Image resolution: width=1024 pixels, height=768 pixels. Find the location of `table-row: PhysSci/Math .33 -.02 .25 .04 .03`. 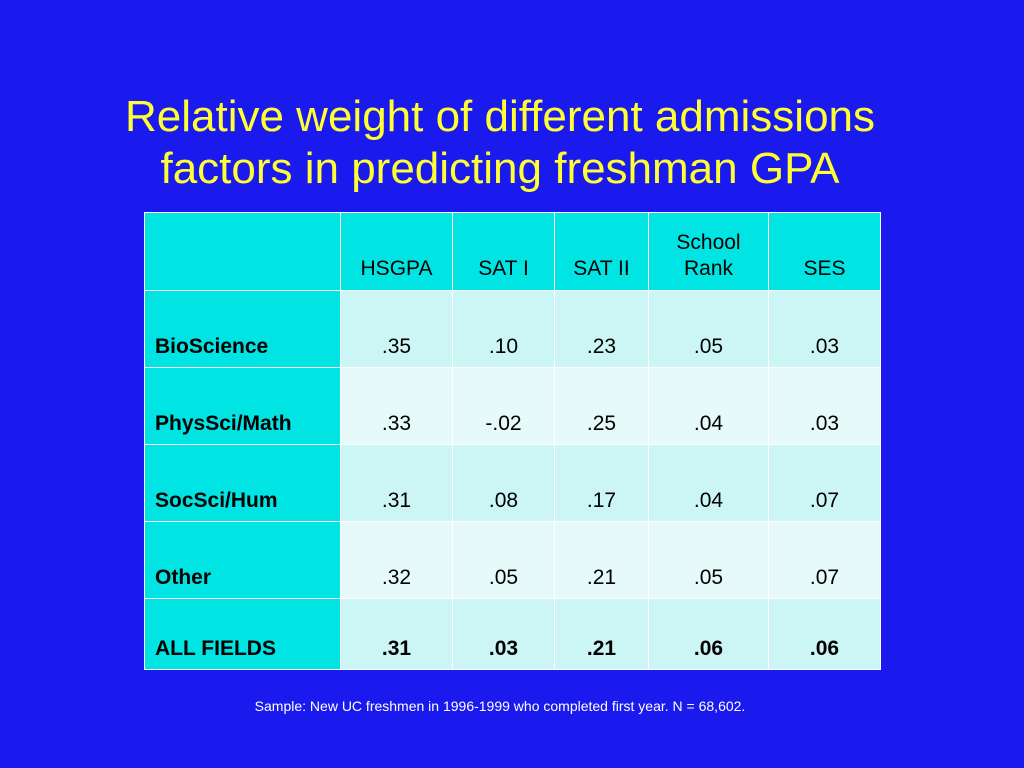

table-row: PhysSci/Math .33 -.02 .25 .04 .03 is located at coordinates (512, 406).